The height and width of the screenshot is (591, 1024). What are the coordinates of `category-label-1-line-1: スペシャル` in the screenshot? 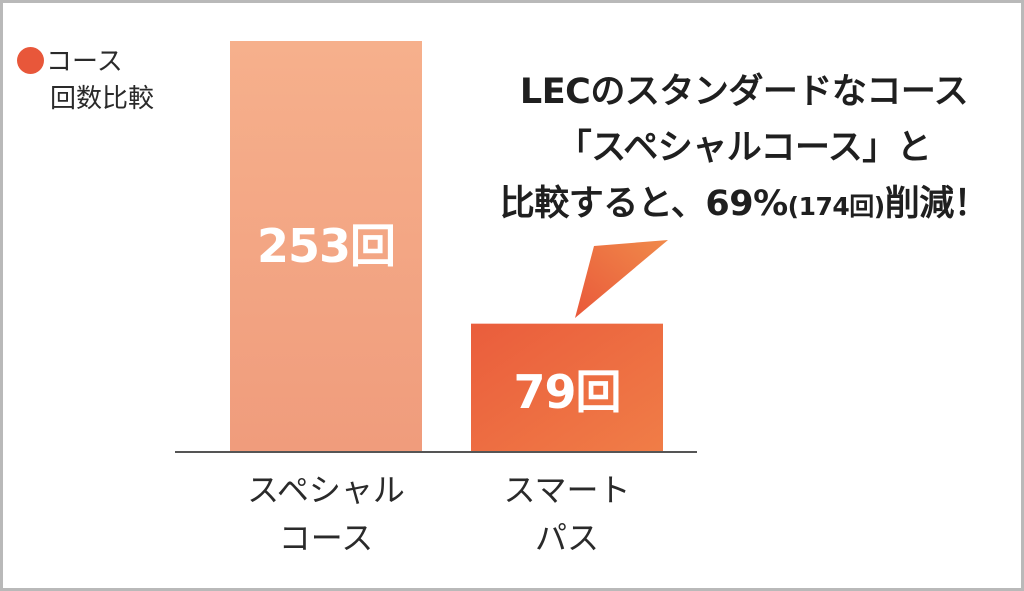 It's located at (326, 490).